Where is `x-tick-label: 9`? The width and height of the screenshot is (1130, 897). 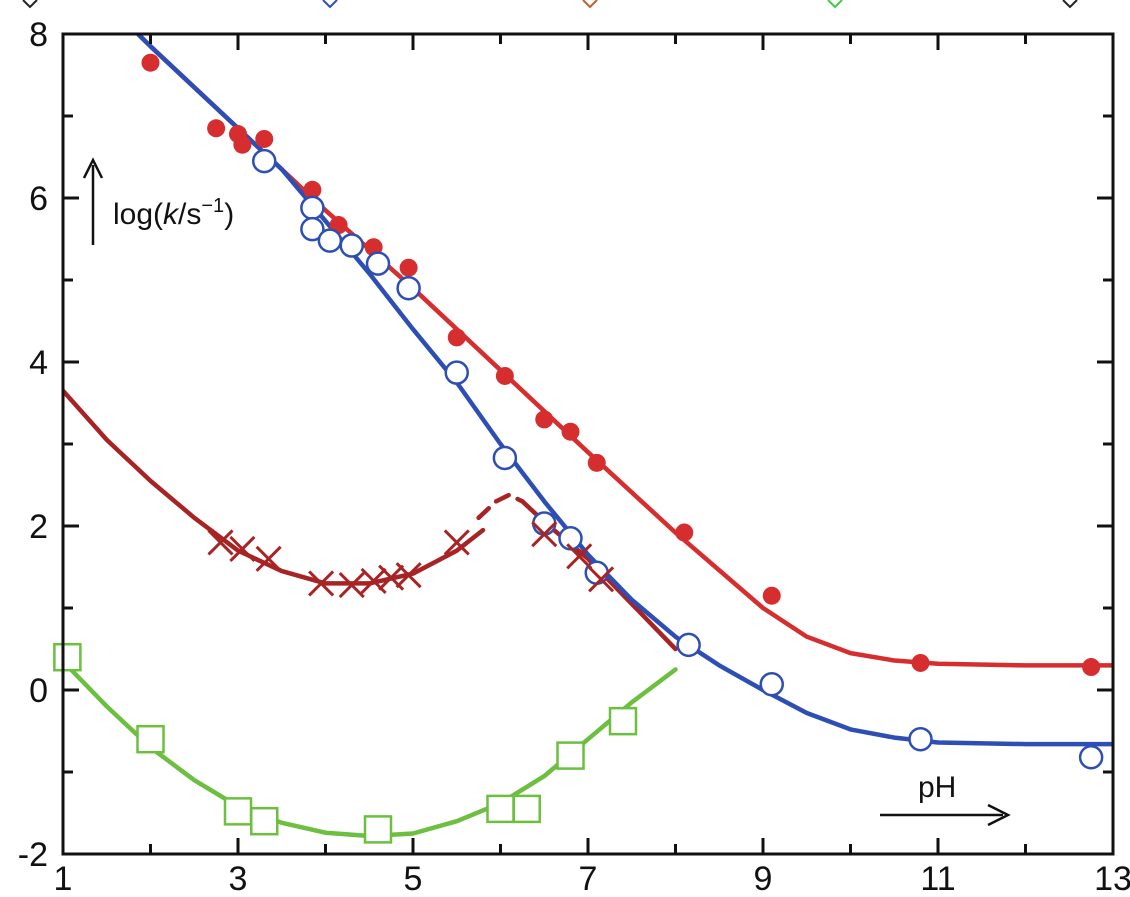 x-tick-label: 9 is located at coordinates (763, 878).